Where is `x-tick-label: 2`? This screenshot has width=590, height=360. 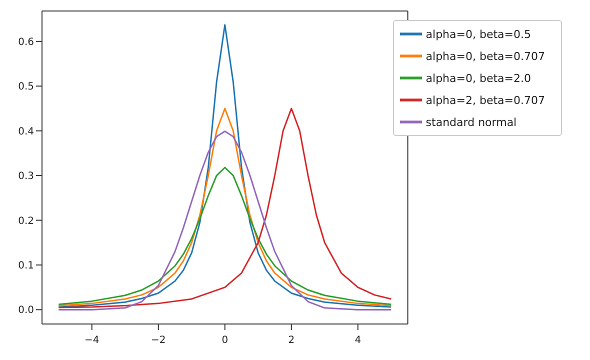
x-tick-label: 2 is located at coordinates (291, 340).